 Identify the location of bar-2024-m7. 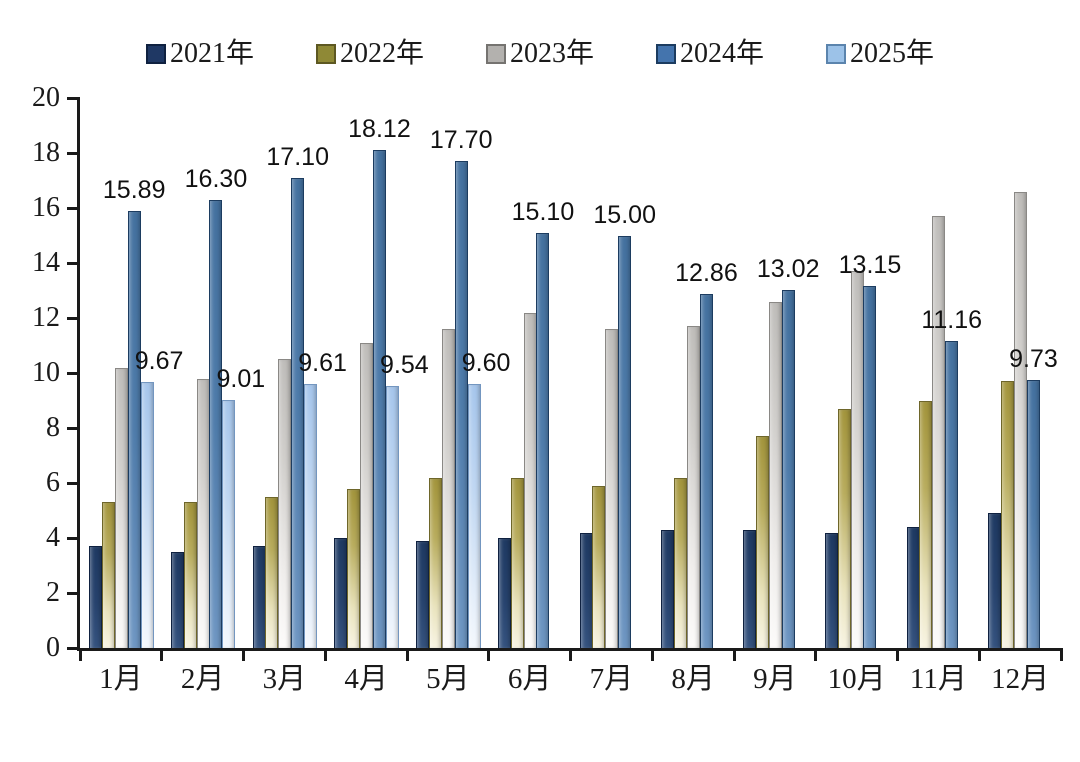
(625, 441).